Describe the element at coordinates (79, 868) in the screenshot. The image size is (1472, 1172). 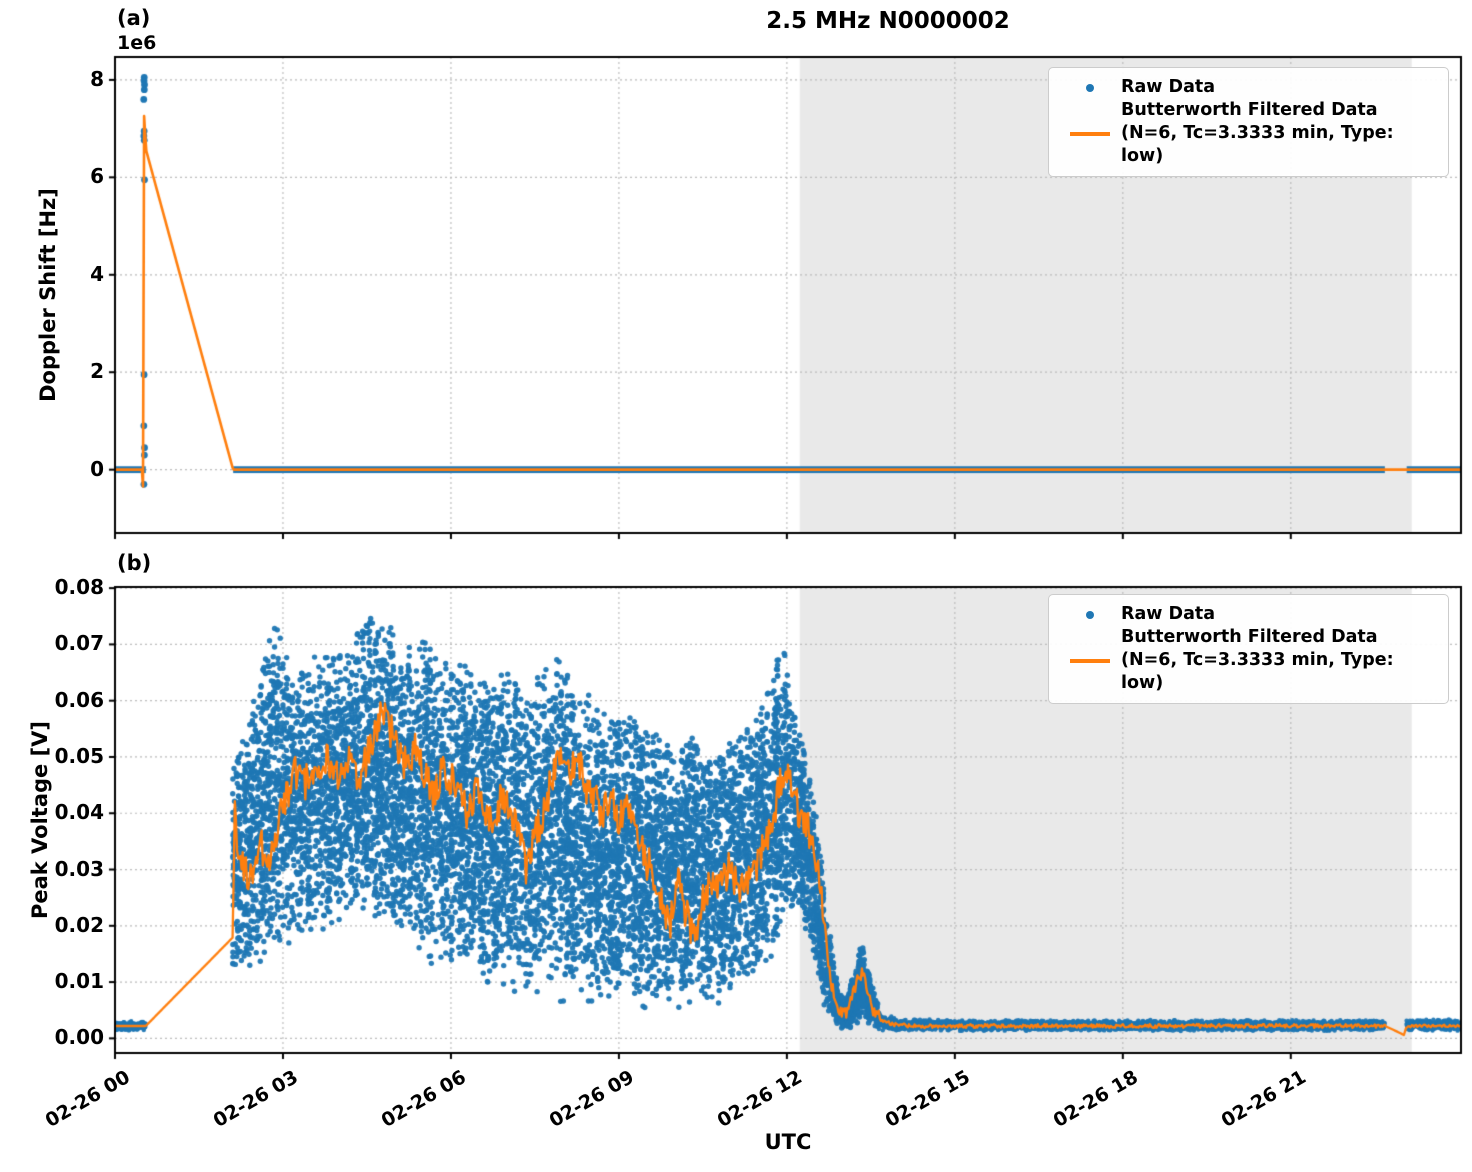
I see `y-tick-label-voltage: 0.03` at that location.